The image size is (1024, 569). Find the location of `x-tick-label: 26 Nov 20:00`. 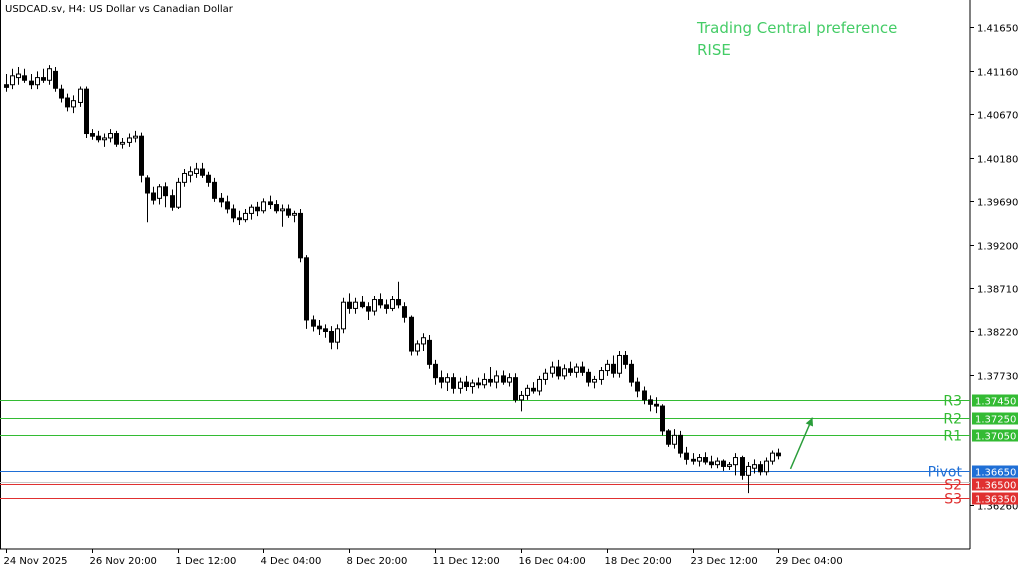

x-tick-label: 26 Nov 20:00 is located at coordinates (123, 561).